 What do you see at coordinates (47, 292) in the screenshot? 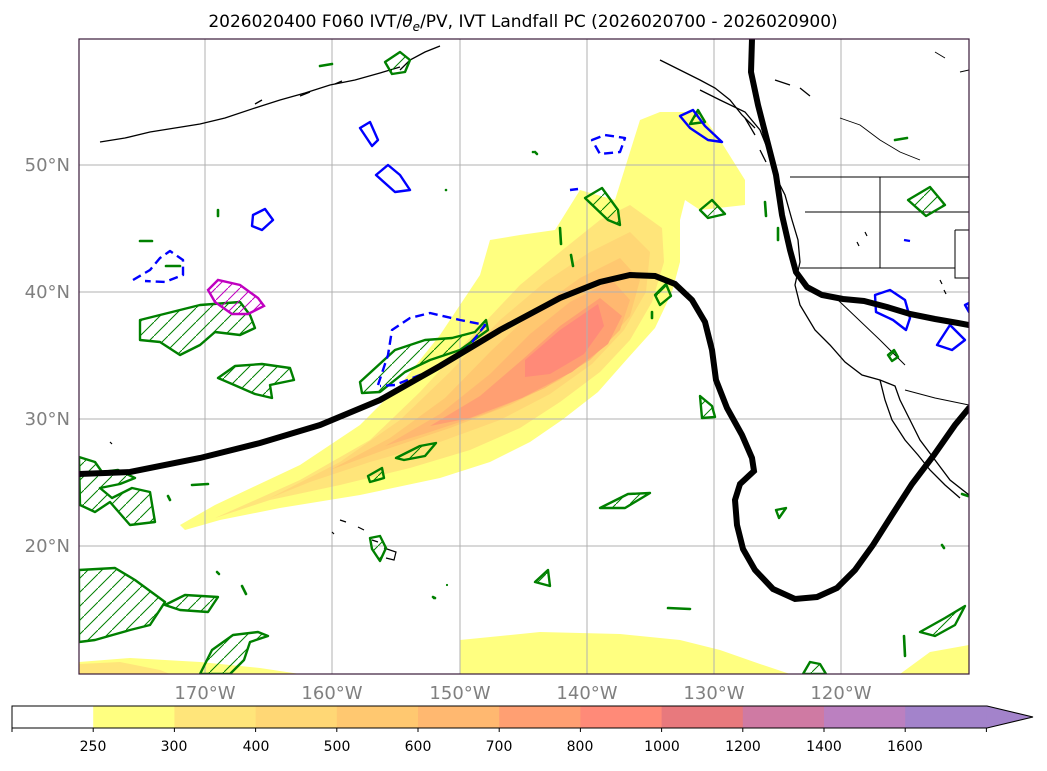
I see `lat-label-40n: 40°N` at bounding box center [47, 292].